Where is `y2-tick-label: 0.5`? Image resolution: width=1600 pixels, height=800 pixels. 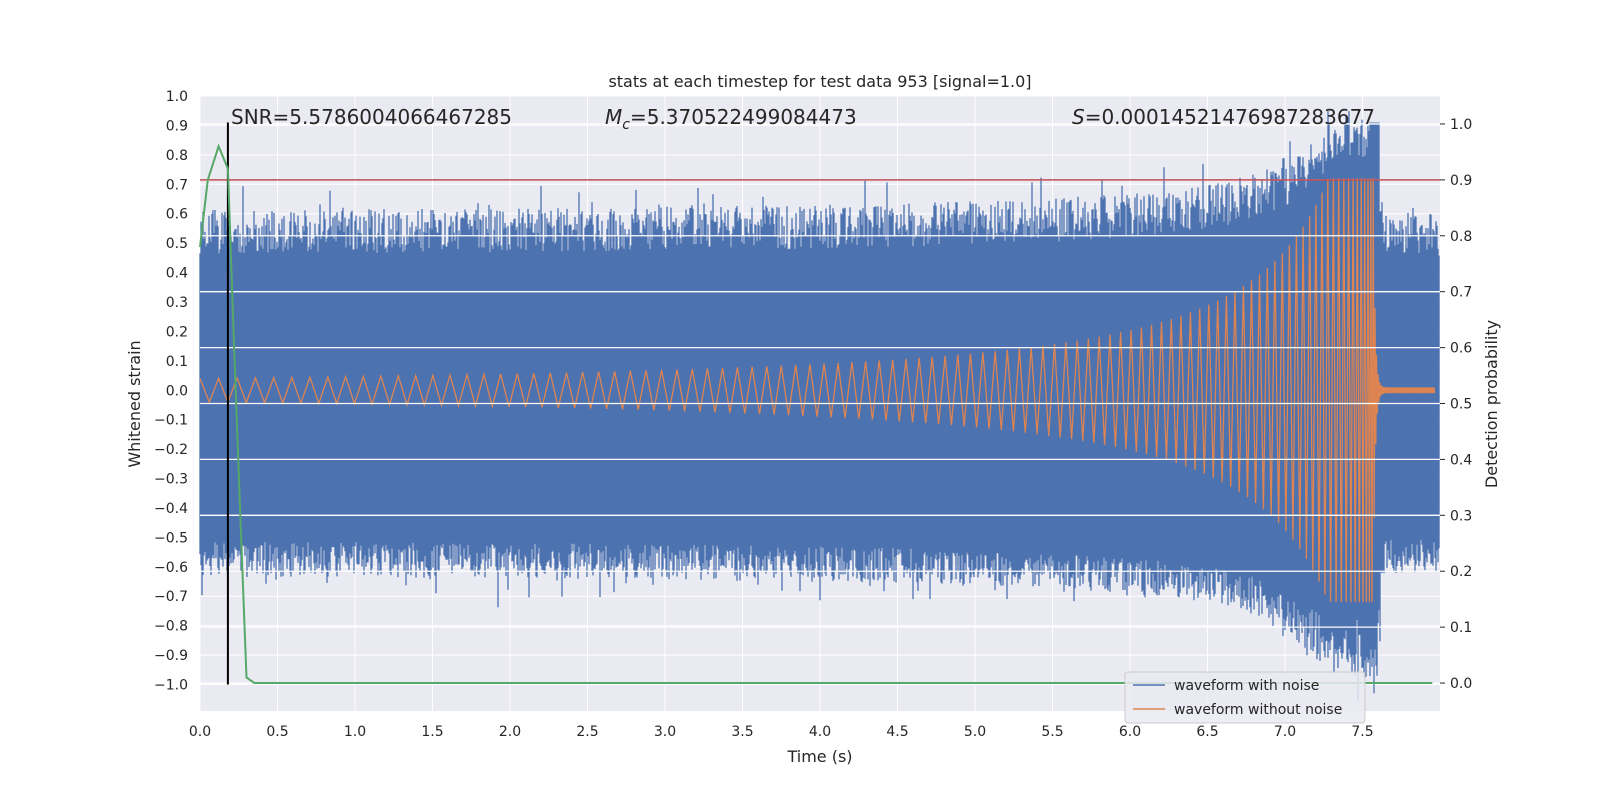
y2-tick-label: 0.5 is located at coordinates (1461, 405).